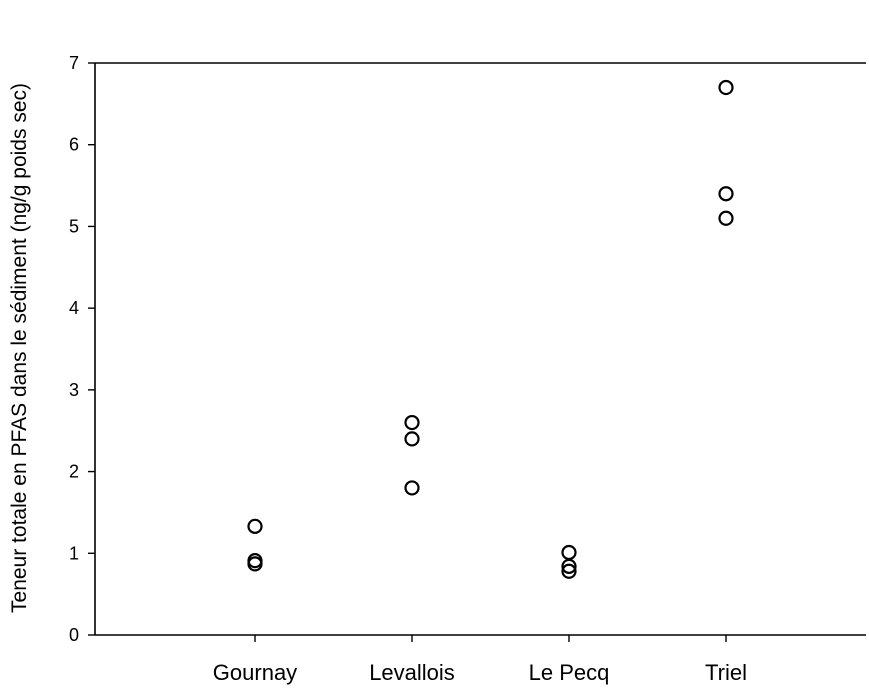 Image resolution: width=869 pixels, height=691 pixels. I want to click on y-tick-label: 2, so click(74, 472).